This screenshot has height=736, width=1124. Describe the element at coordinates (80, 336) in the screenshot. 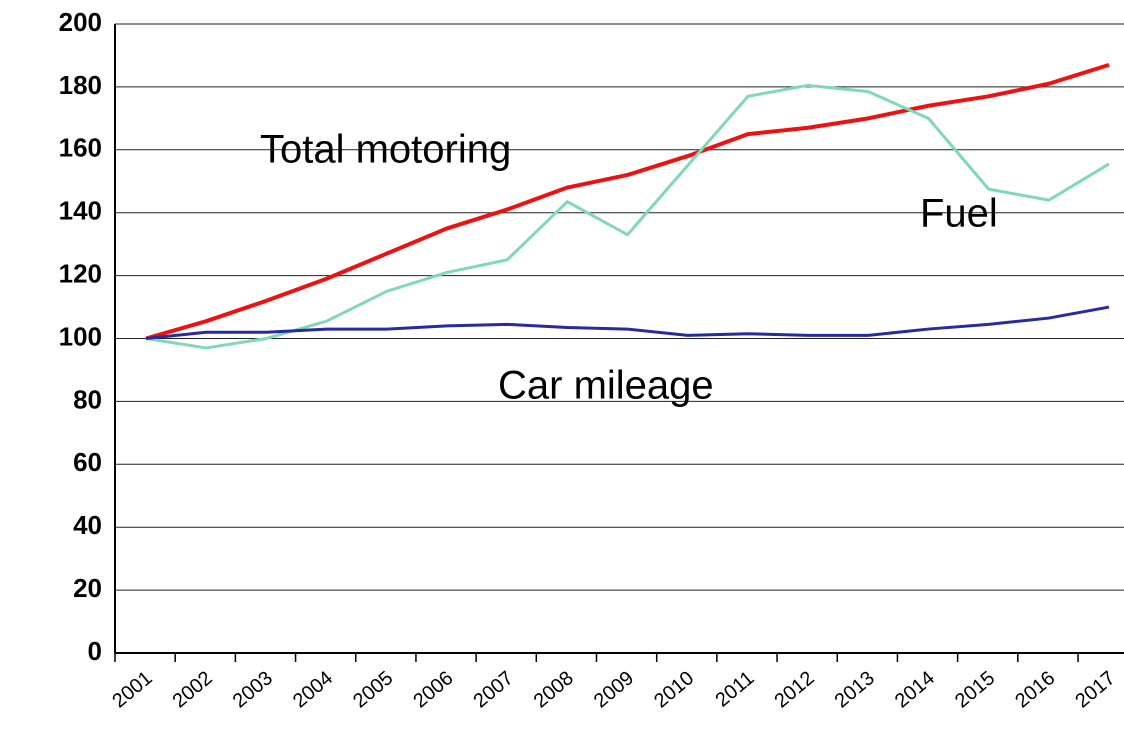

I see `y-tick-label: 100` at that location.